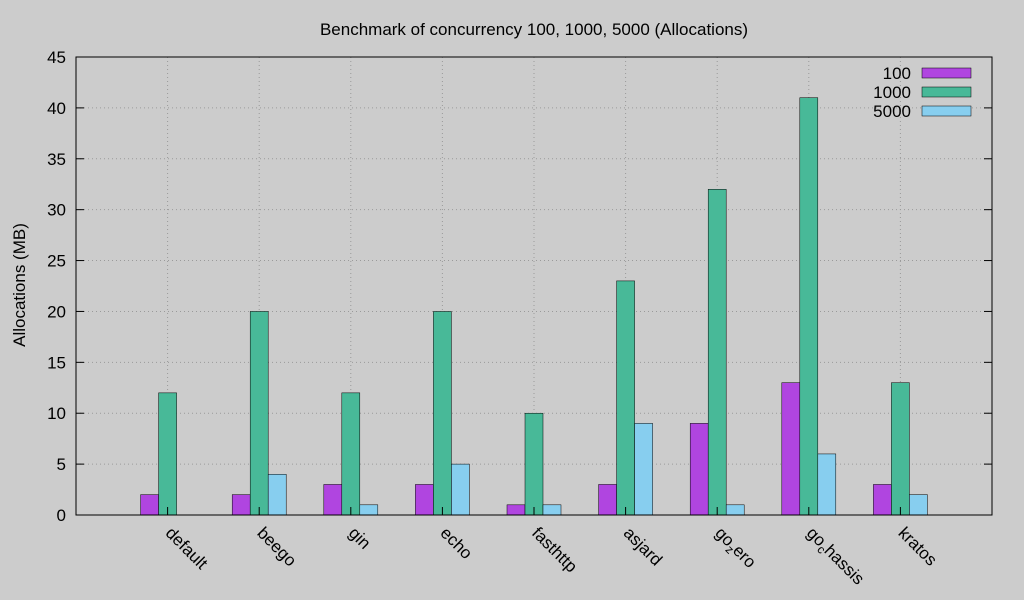 Image resolution: width=1024 pixels, height=600 pixels. What do you see at coordinates (918, 505) in the screenshot?
I see `bar-5000-kratos` at bounding box center [918, 505].